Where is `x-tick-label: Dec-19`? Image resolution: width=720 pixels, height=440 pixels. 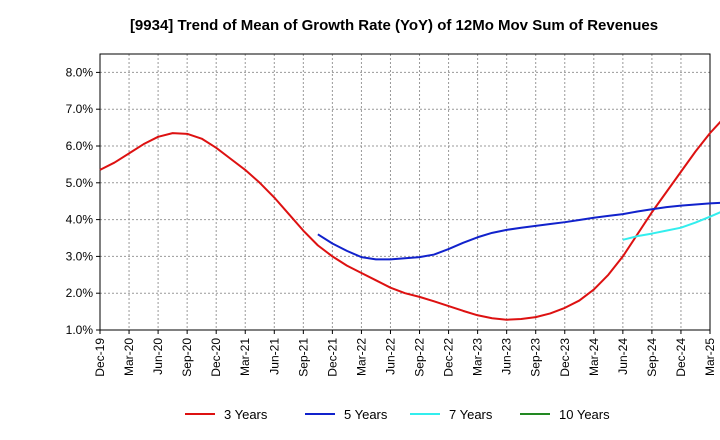
x-tick-label: Dec-19 is located at coordinates (100, 357).